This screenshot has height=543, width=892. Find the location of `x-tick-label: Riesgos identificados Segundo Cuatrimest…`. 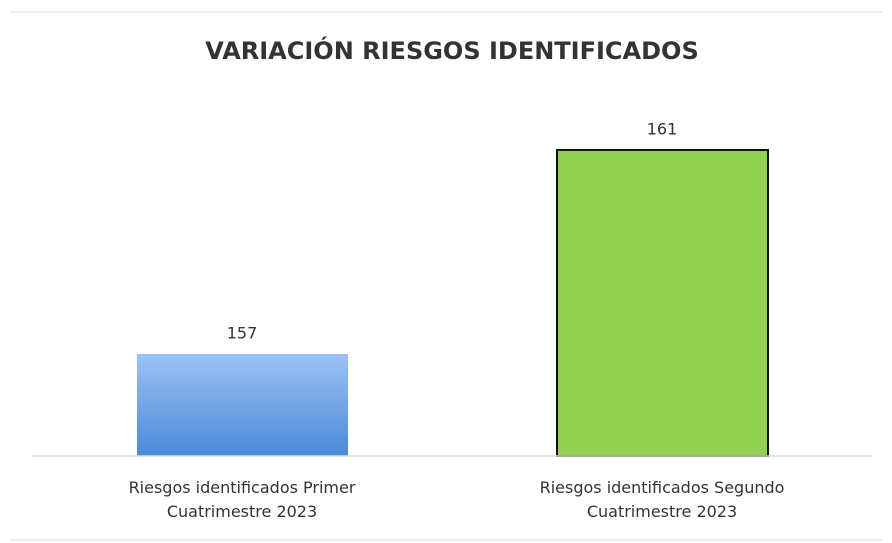

x-tick-label: Riesgos identificados Segundo Cuatrimest… is located at coordinates (662, 499).